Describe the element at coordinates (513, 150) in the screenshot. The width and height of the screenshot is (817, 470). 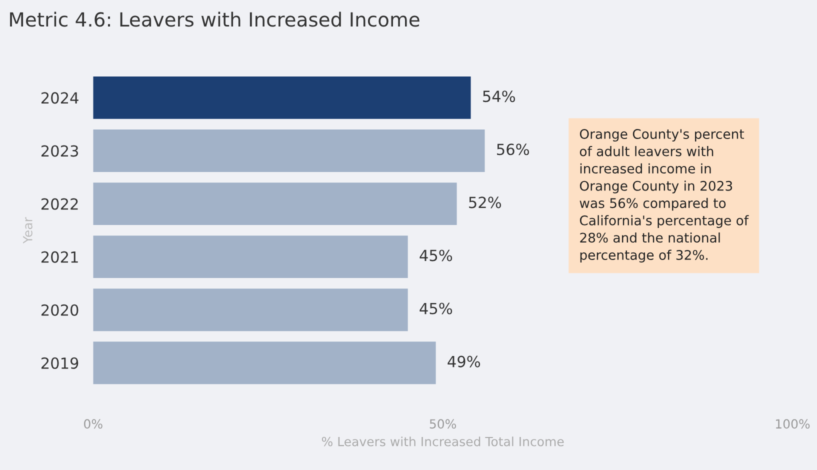
I see `data-label: 56%` at that location.